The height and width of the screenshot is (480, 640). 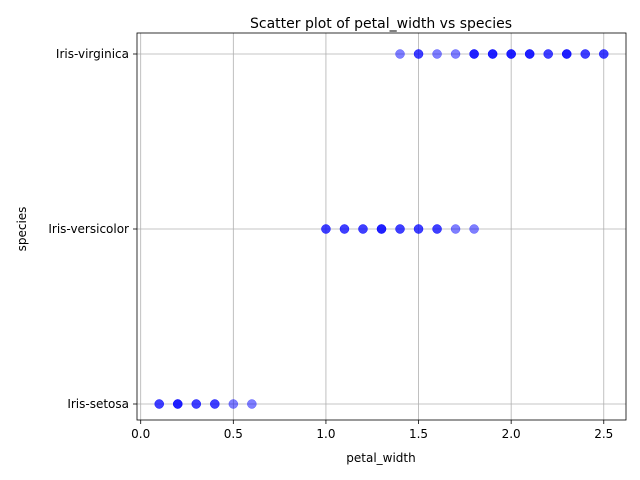 I want to click on y-axis-label: species, so click(x=22, y=229).